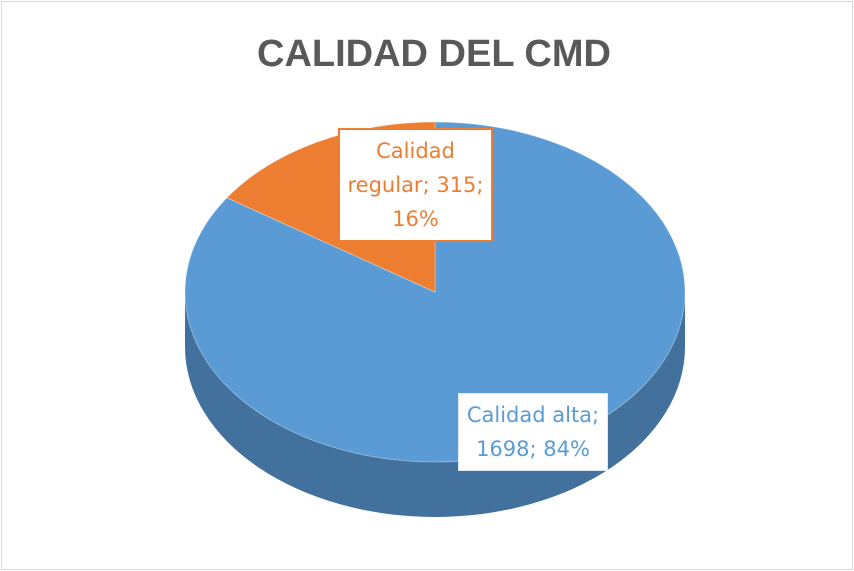 The height and width of the screenshot is (571, 854). What do you see at coordinates (533, 432) in the screenshot?
I see `data-label: Calidad alta; 1698; 84%` at bounding box center [533, 432].